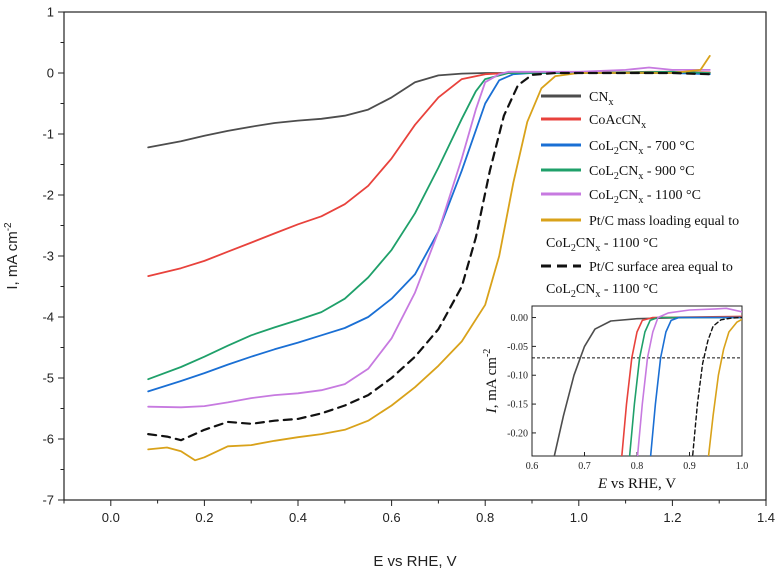  I want to click on series-line, so click(429, 110).